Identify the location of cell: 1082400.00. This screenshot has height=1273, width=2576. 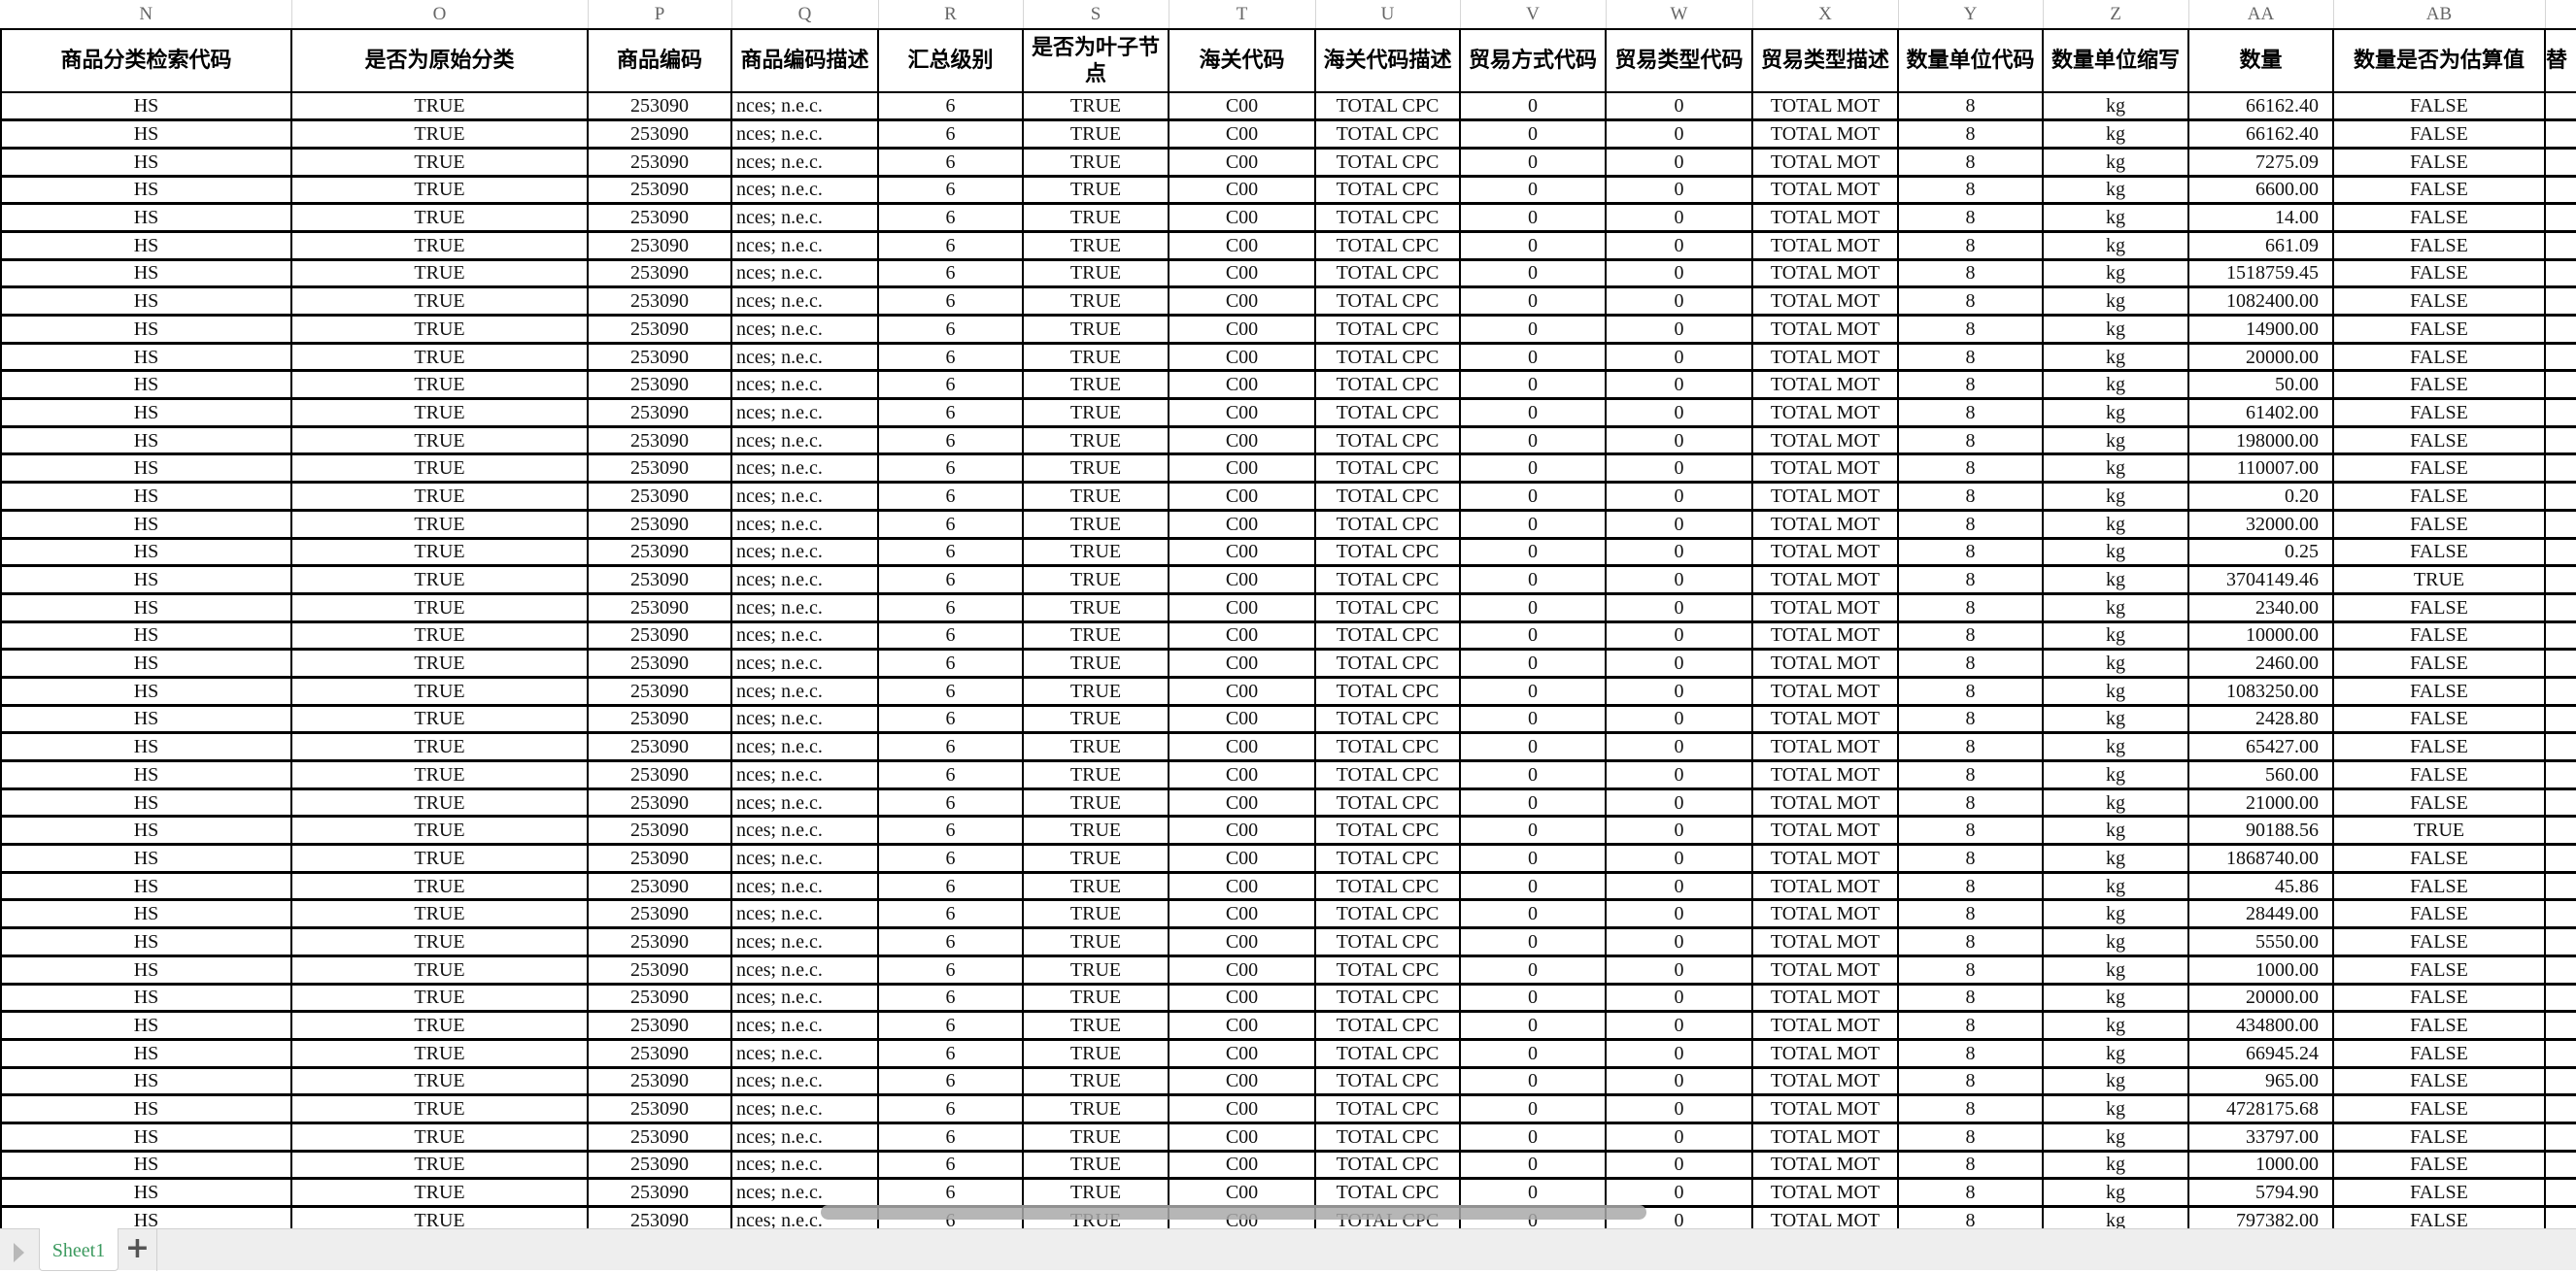
(2260, 301).